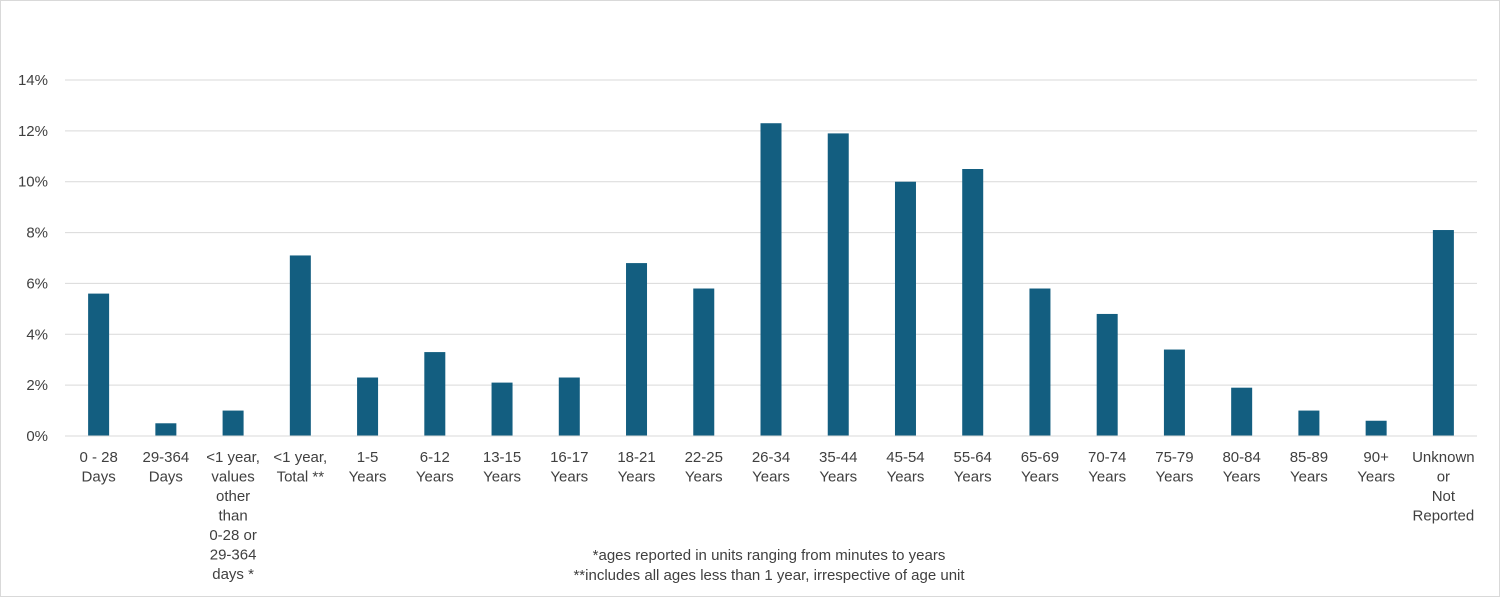 This screenshot has width=1500, height=597. What do you see at coordinates (771, 467) in the screenshot?
I see `category-label: 26-34 Years` at bounding box center [771, 467].